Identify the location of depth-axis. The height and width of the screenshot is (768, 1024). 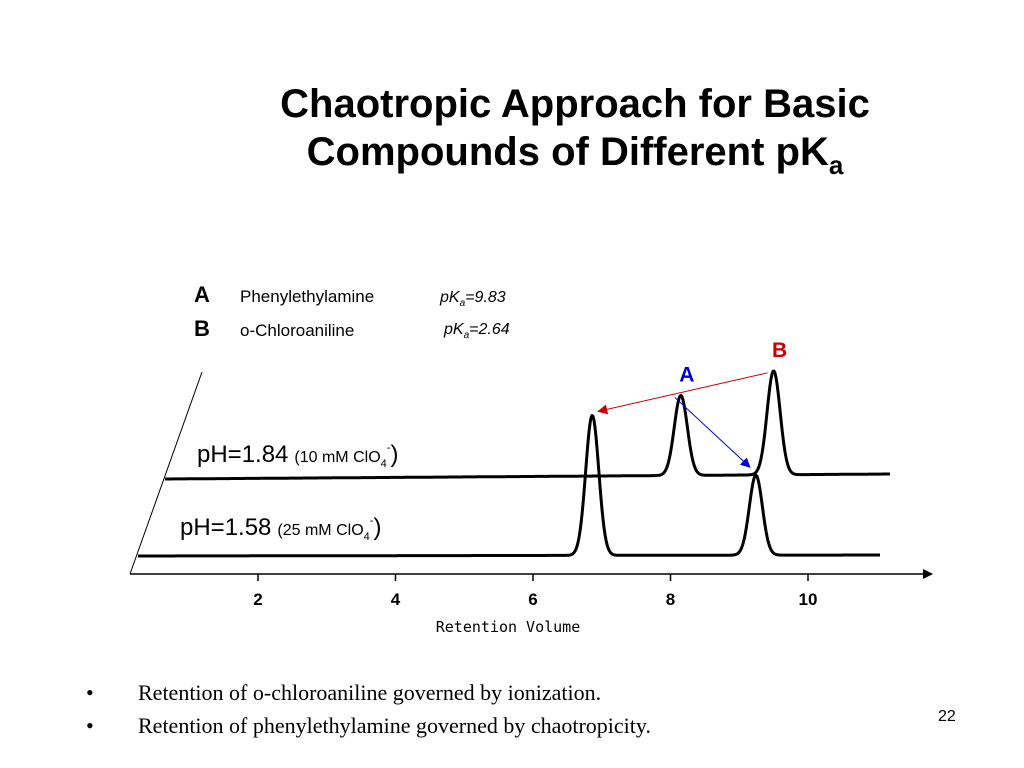
(166, 473).